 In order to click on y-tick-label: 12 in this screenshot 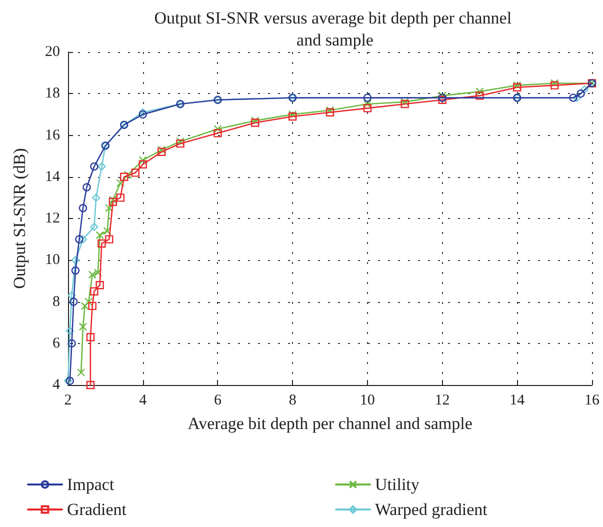, I will do `click(52, 218)`.